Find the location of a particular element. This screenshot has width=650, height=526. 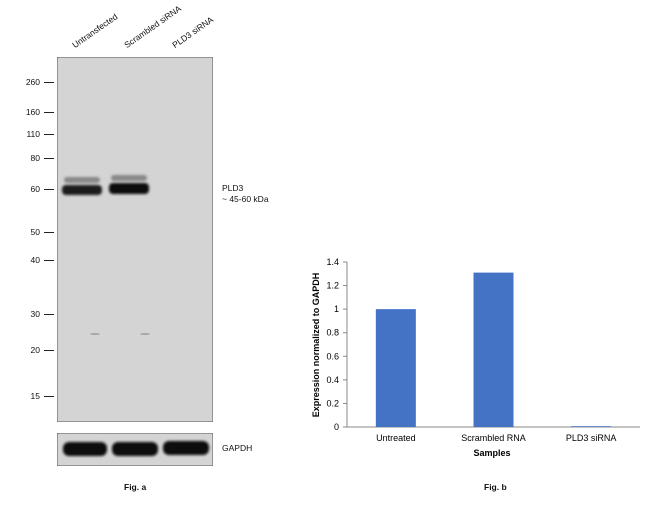

pld3-band-scrambled is located at coordinates (129, 184).